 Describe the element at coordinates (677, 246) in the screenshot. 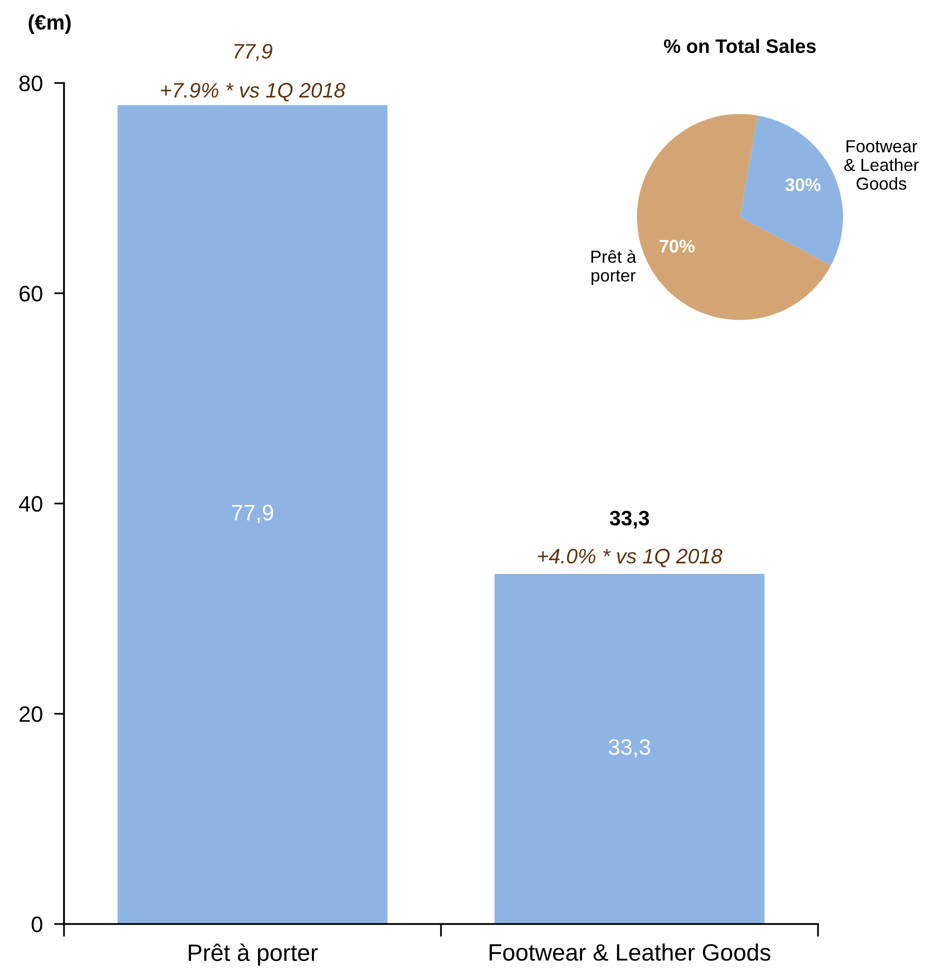

I see `data-label: 70%` at that location.